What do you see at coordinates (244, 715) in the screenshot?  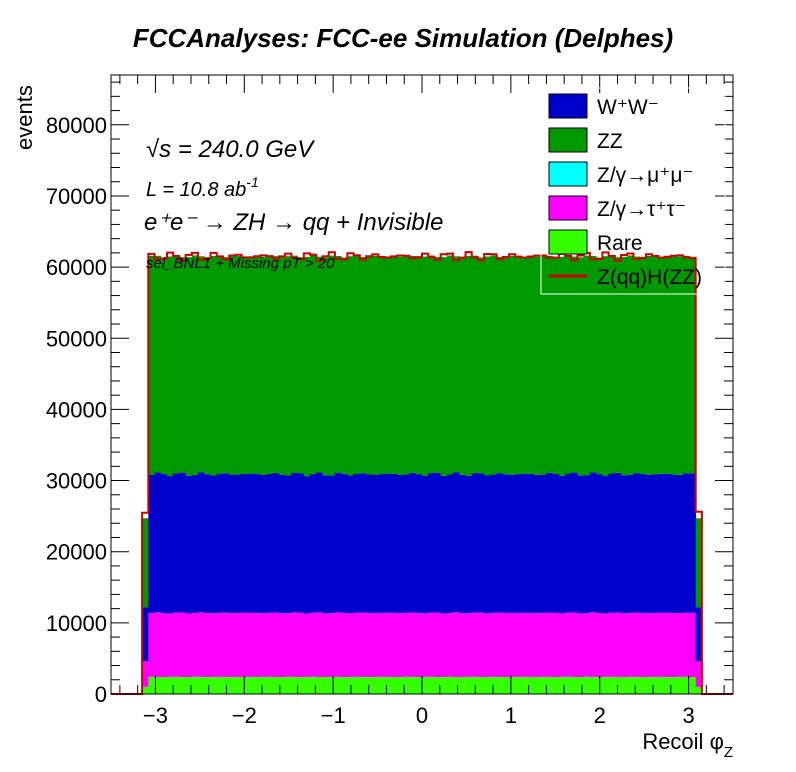 I see `x-tick-label: −2` at bounding box center [244, 715].